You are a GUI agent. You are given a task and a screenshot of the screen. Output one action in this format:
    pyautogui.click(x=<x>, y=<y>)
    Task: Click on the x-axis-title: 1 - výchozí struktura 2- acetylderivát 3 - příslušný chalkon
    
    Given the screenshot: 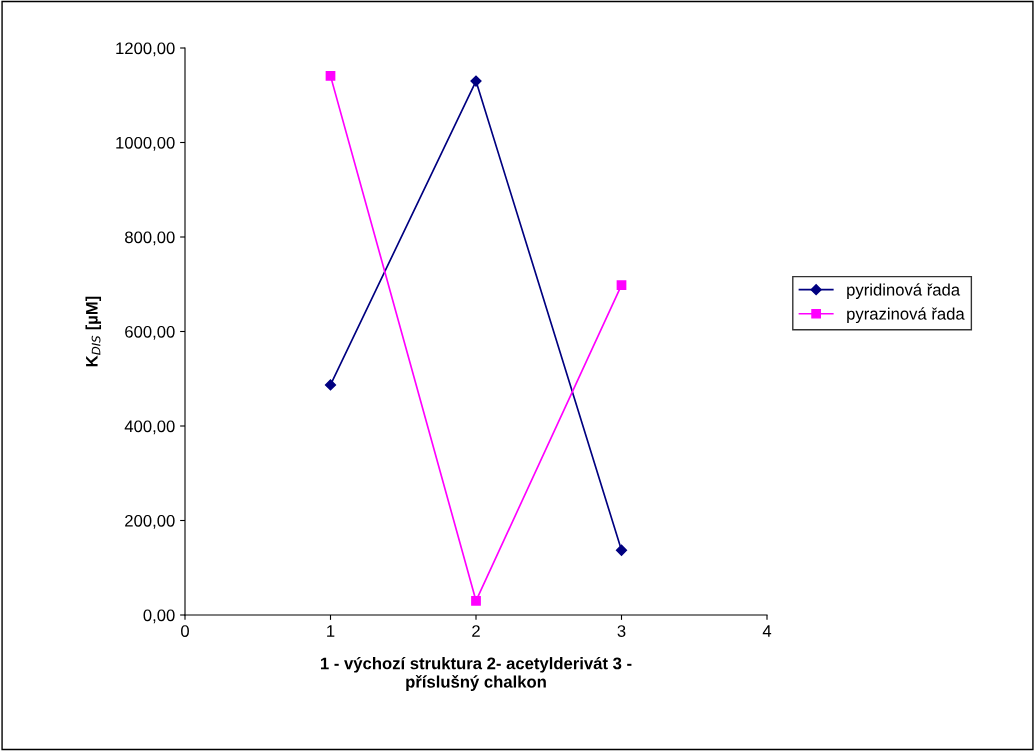 What is the action you would take?
    pyautogui.click(x=476, y=673)
    